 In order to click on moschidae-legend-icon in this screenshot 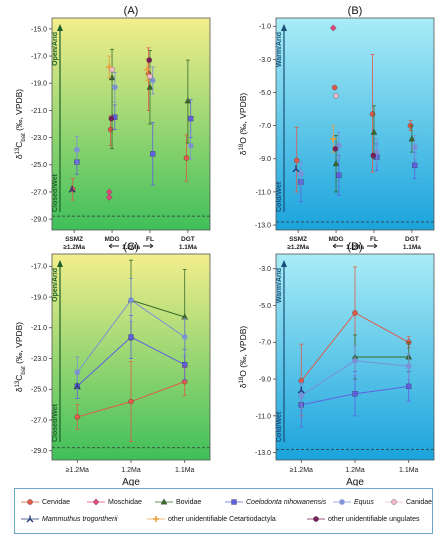, I will do `click(96, 502)`.